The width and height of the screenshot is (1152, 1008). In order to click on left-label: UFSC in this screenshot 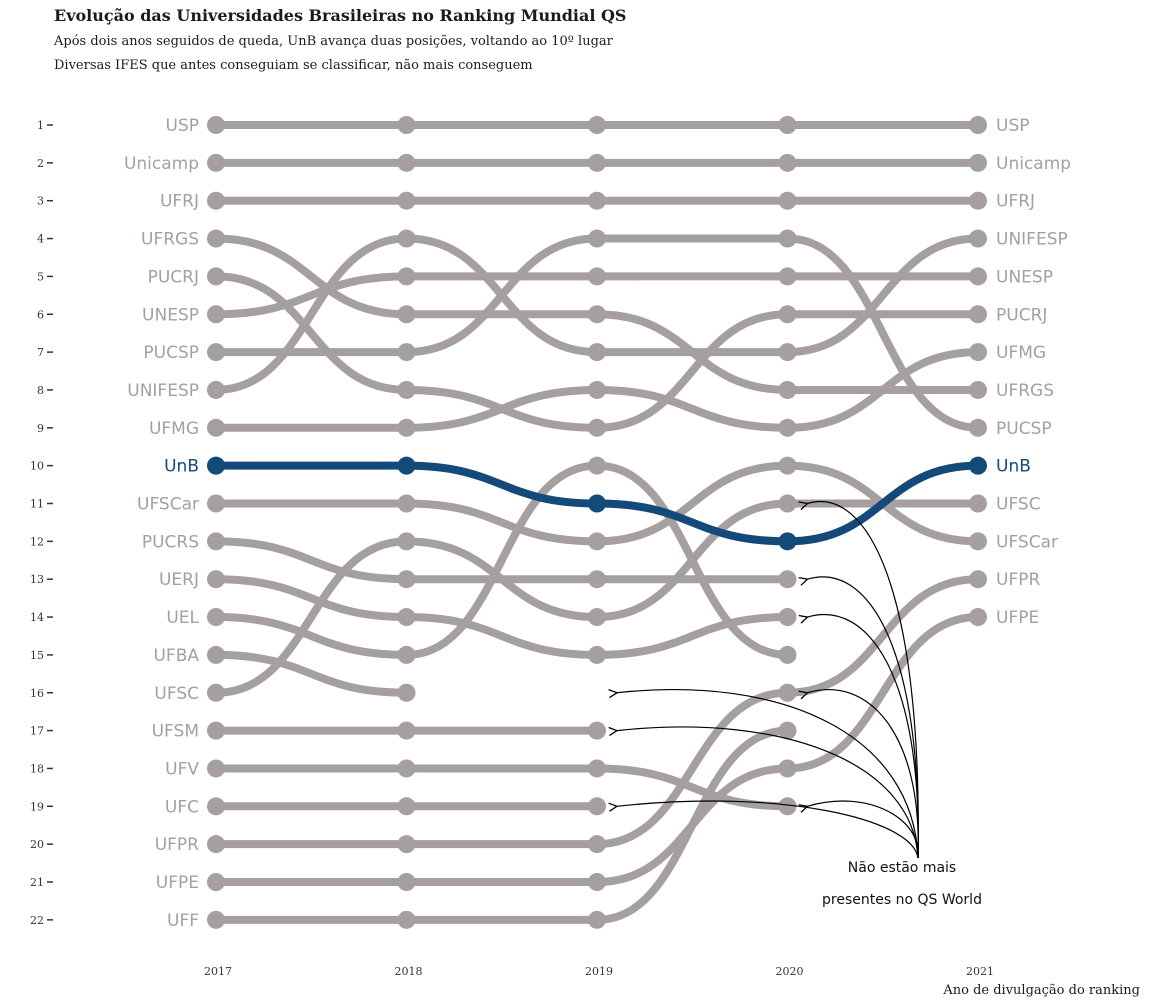, I will do `click(176, 694)`.